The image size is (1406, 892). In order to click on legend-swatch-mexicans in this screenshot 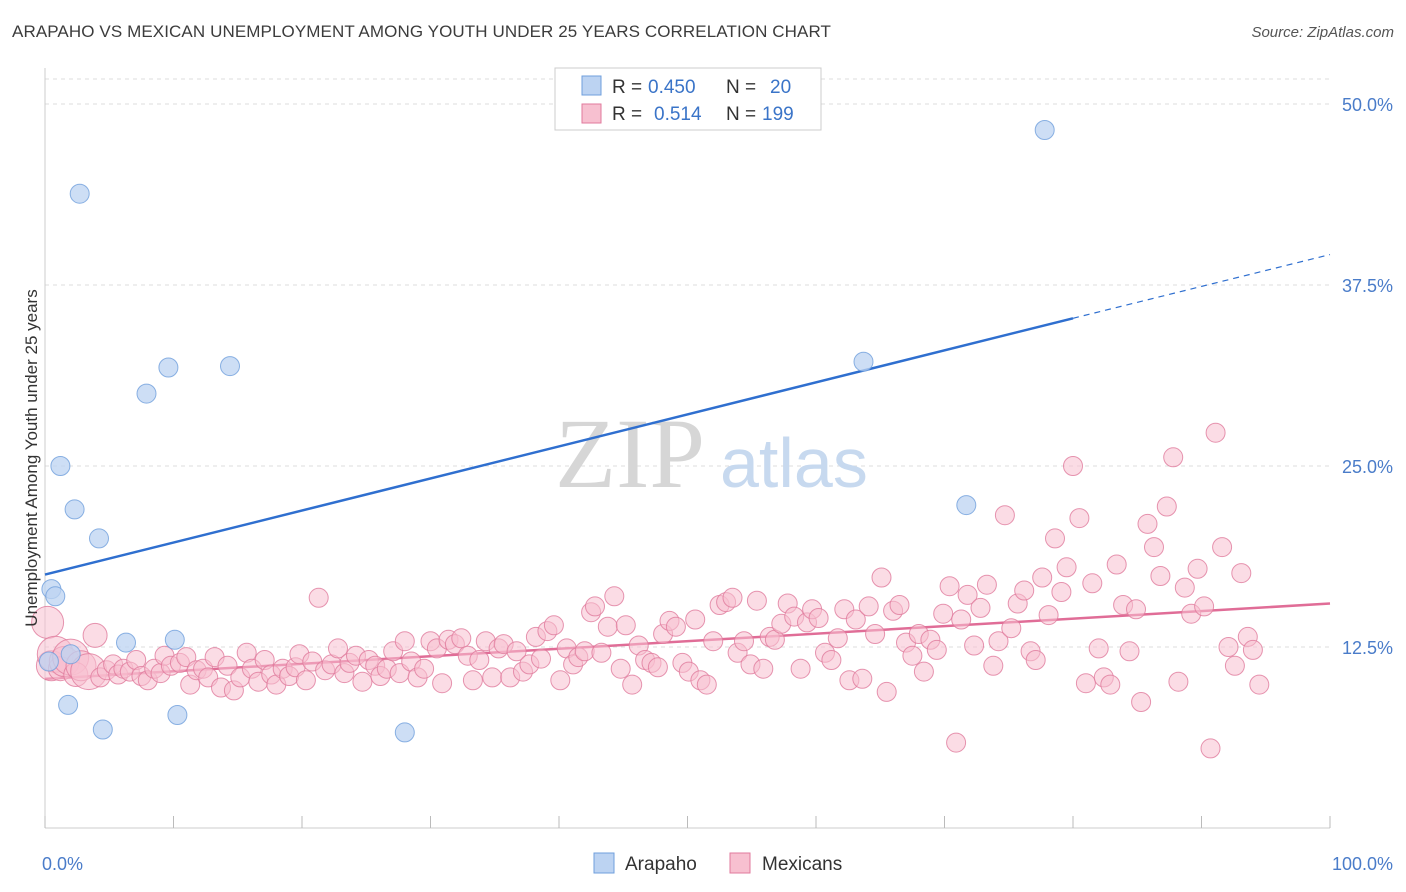, I will do `click(740, 863)`.